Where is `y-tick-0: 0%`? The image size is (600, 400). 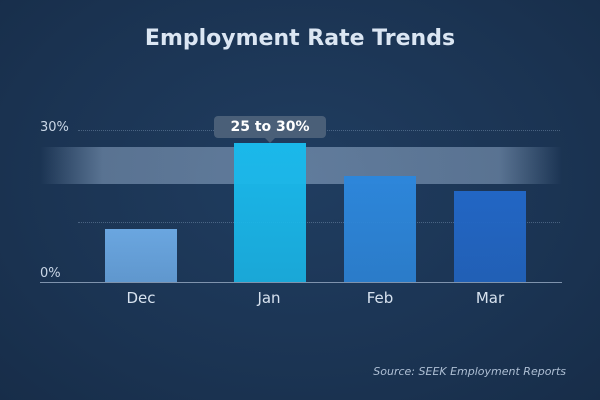 y-tick-0: 0% is located at coordinates (50, 273).